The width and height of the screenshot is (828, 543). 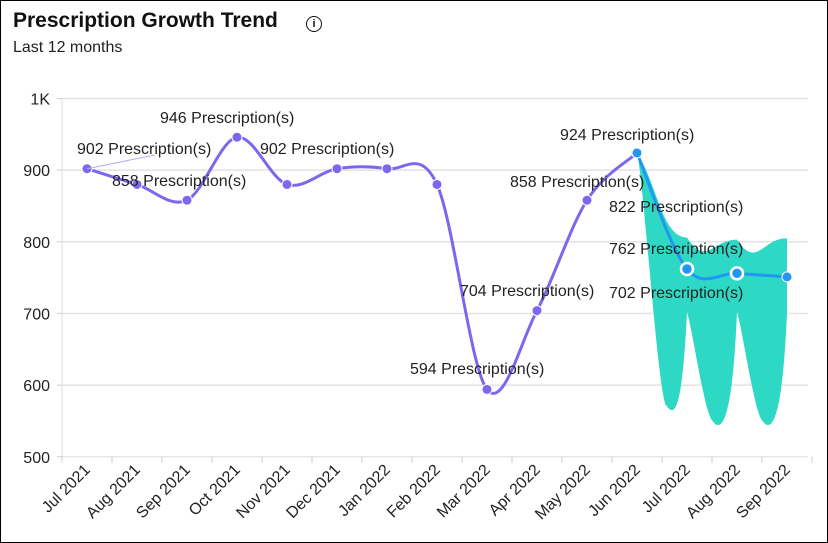 I want to click on x-tick-label: Aug 2022, so click(x=713, y=491).